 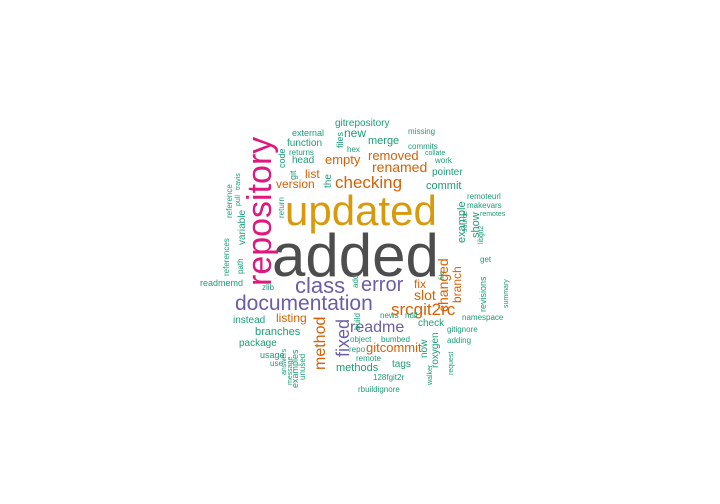 What do you see at coordinates (443, 186) in the screenshot?
I see `word-commit: commit` at bounding box center [443, 186].